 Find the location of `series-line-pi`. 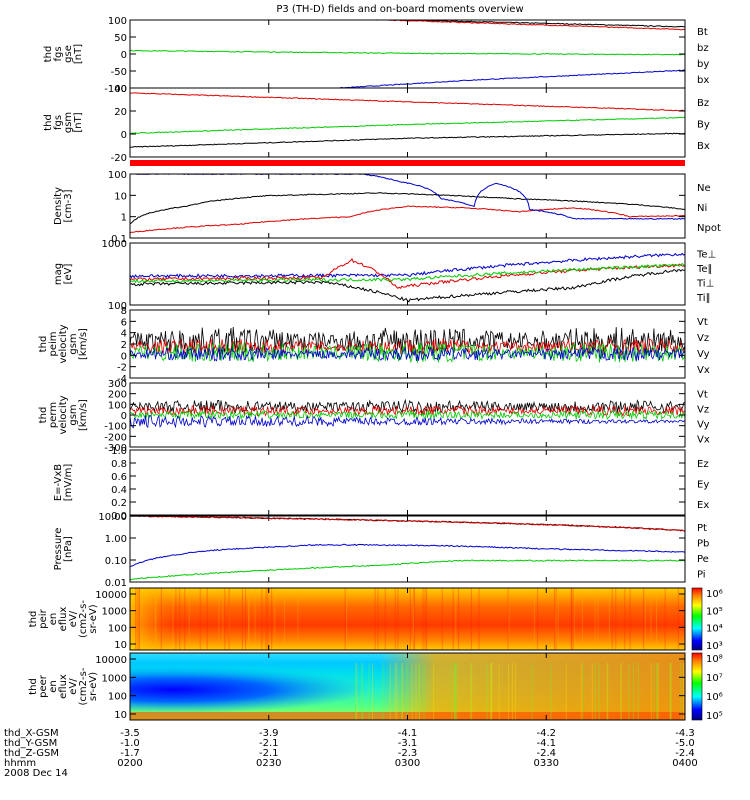

series-line-pi is located at coordinates (407, 555).